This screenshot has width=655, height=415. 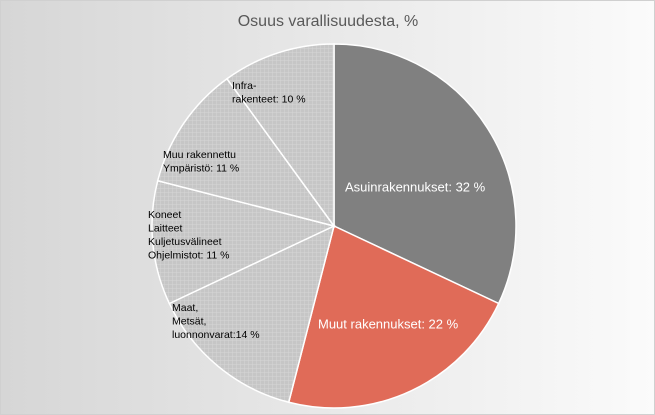 I want to click on data-label: luonnonvarat:14 %, so click(x=216, y=335).